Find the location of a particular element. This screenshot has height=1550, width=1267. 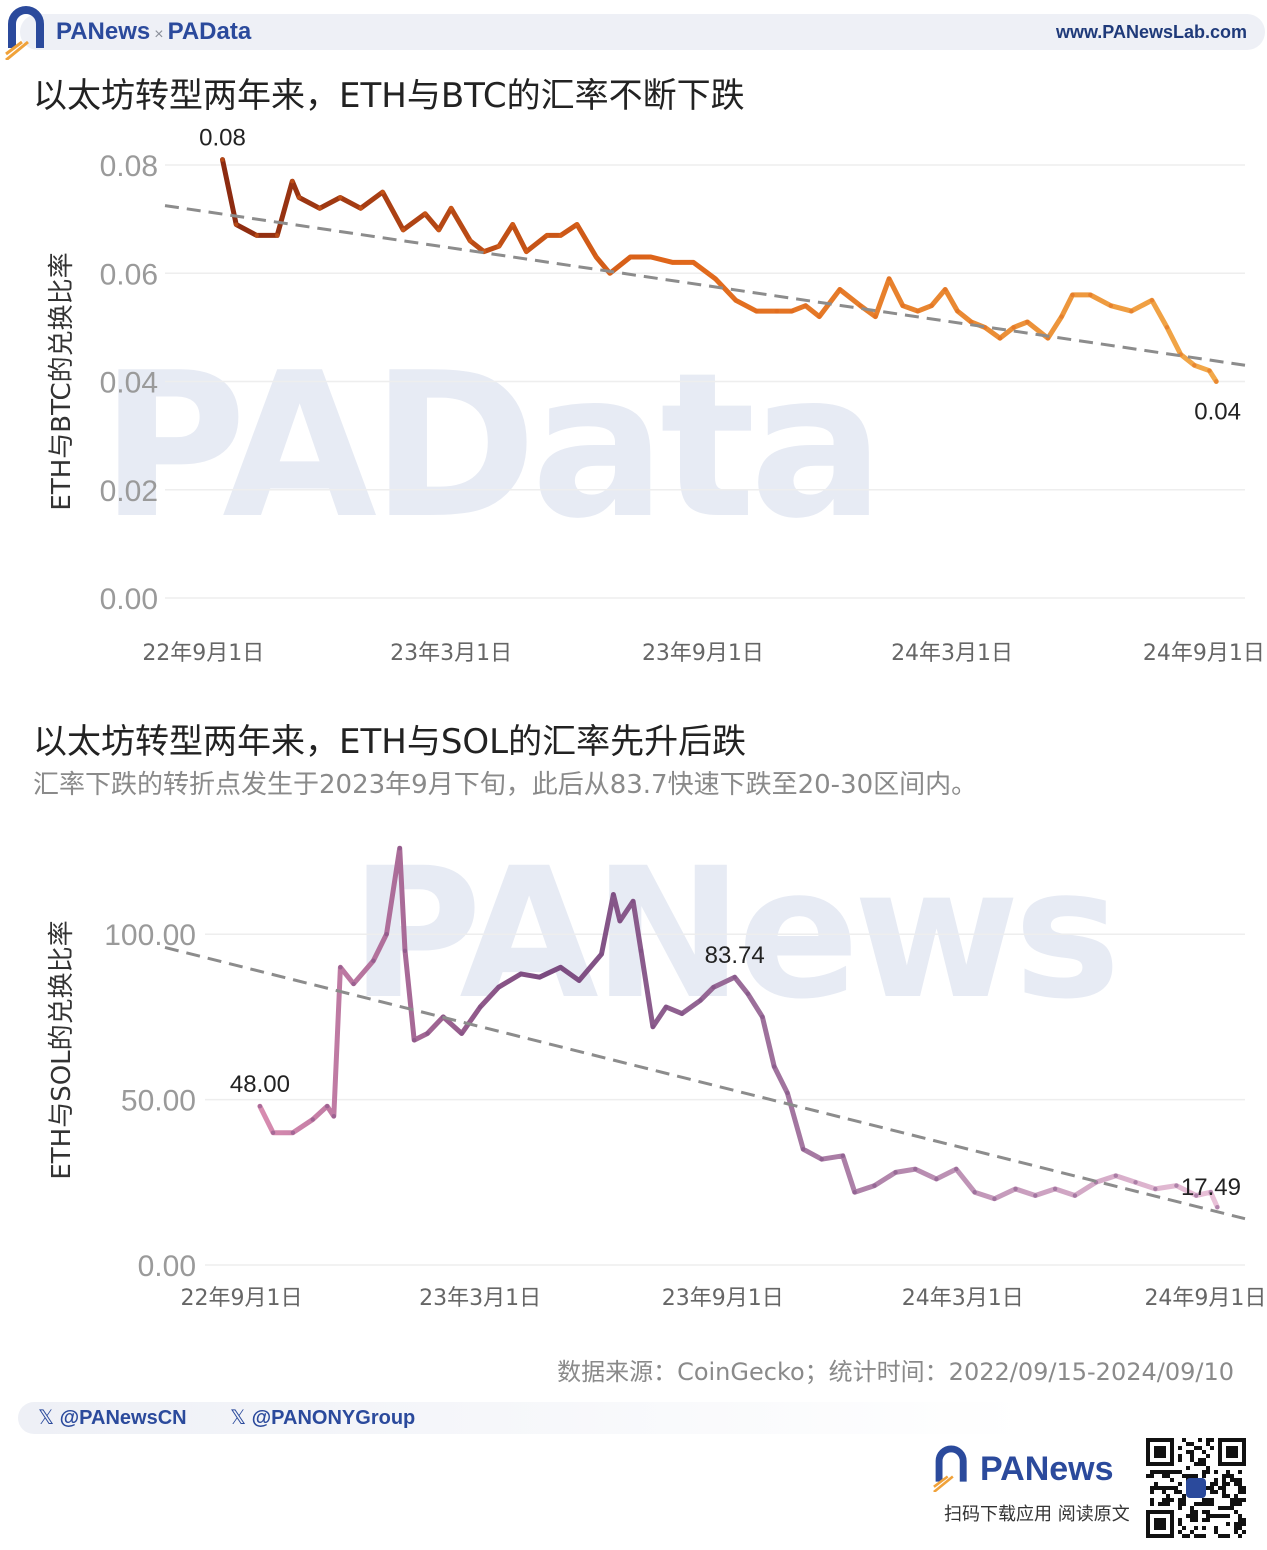

header-bar: PANews × PAData www.PANewsLab.com is located at coordinates (633, 30).